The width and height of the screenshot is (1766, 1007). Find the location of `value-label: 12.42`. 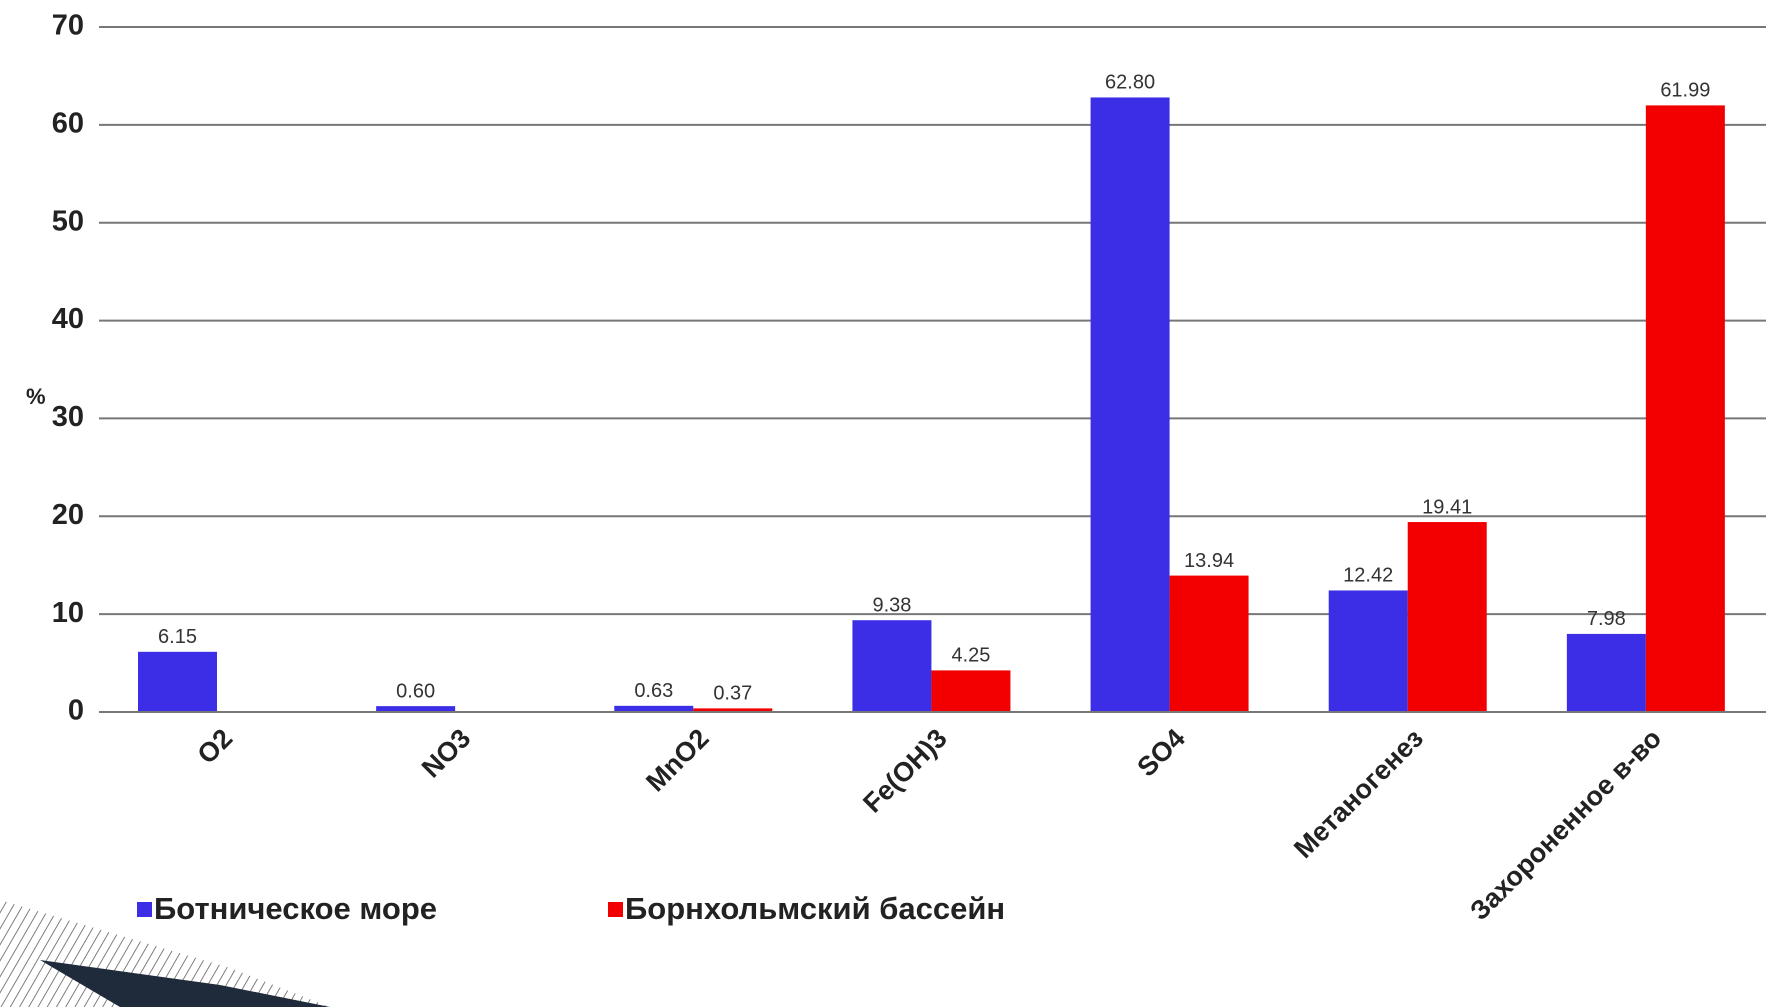

value-label: 12.42 is located at coordinates (1368, 576).